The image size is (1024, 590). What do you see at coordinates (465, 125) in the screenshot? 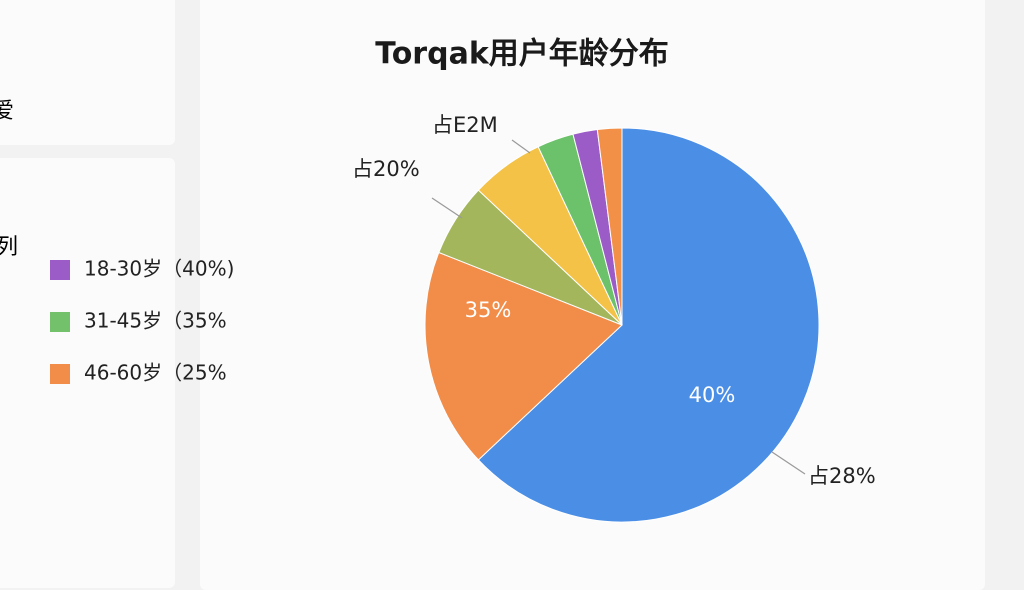
I see `slice-annotation: 占E2M` at bounding box center [465, 125].